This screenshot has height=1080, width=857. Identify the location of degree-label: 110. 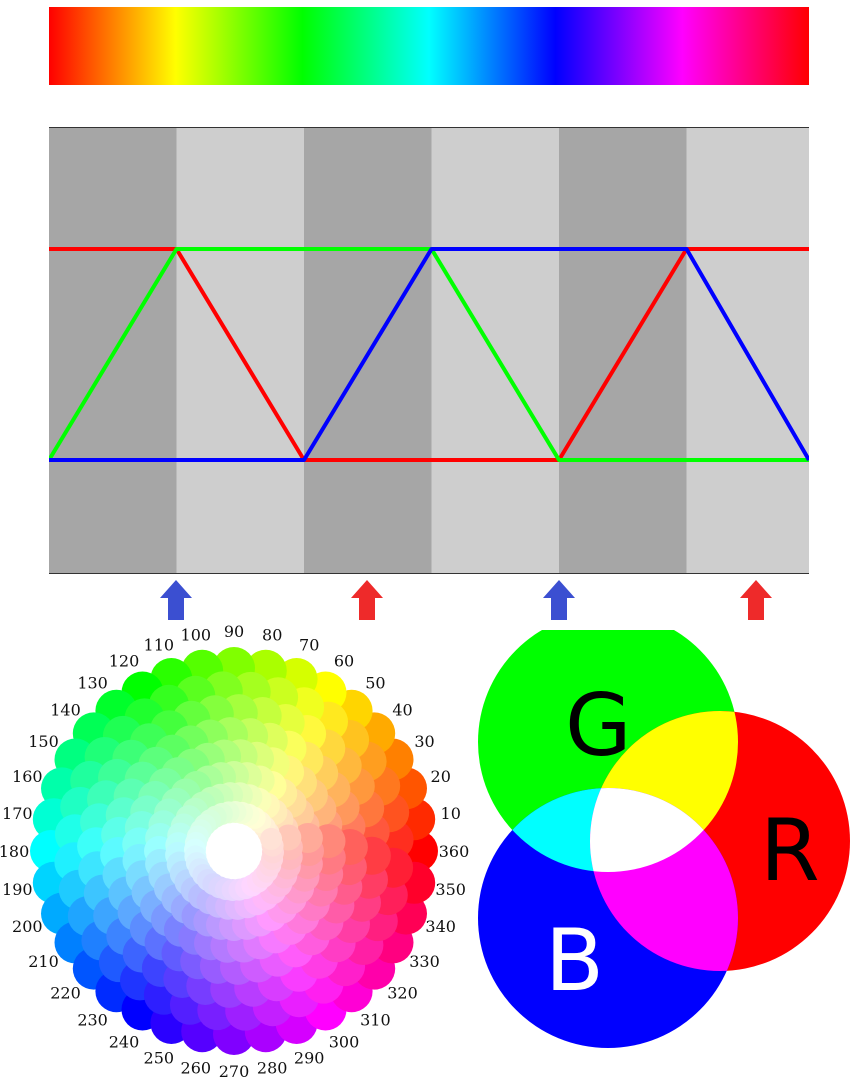
(159, 644).